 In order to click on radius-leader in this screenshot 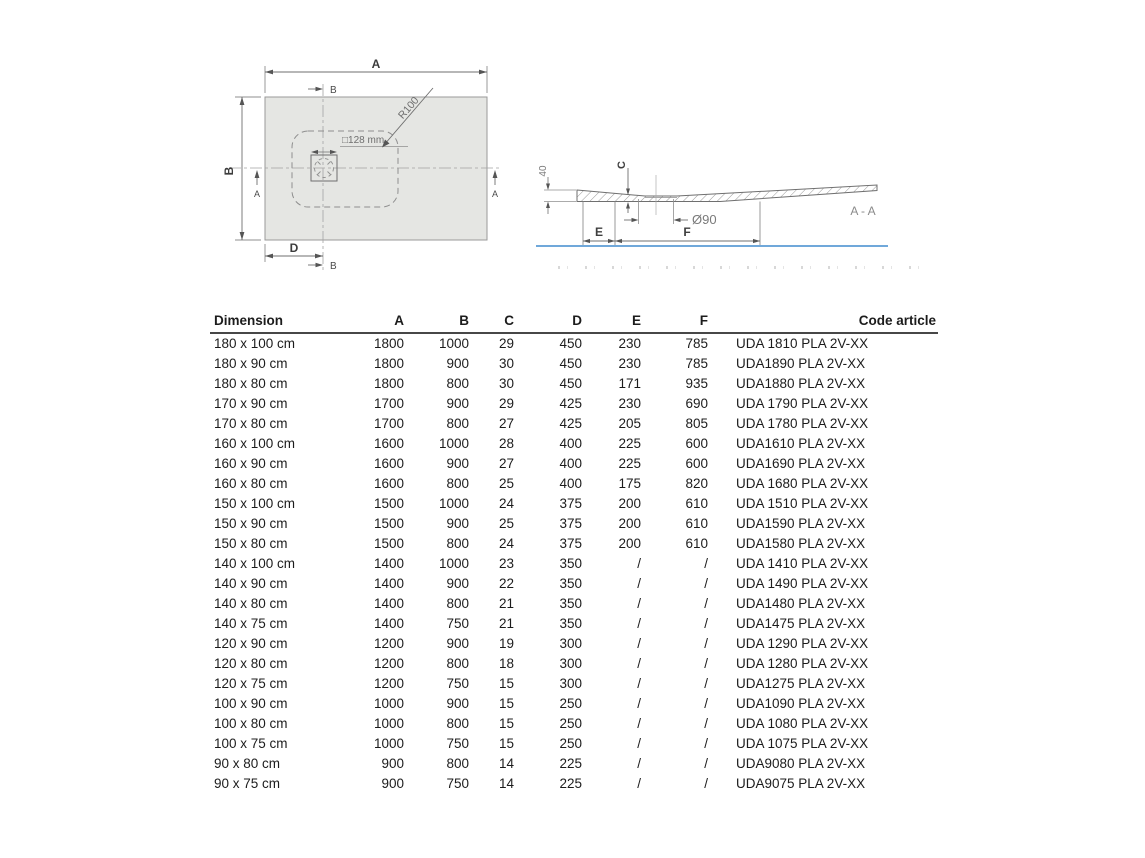, I will do `click(408, 116)`.